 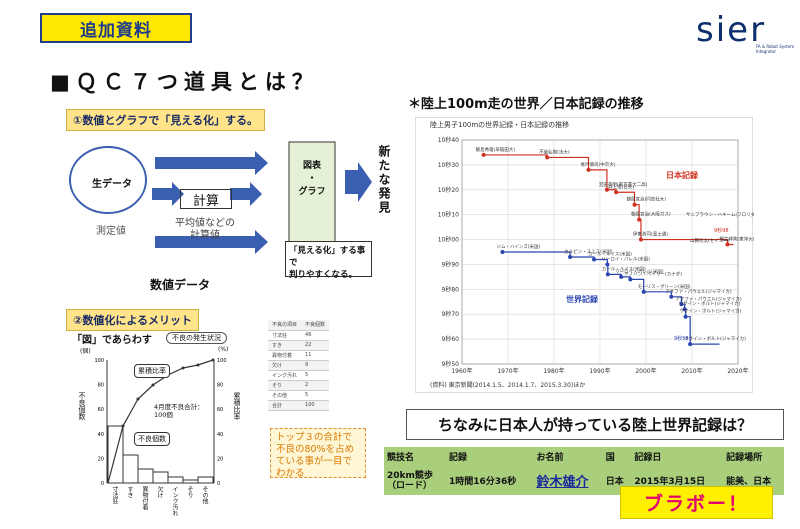 What do you see at coordinates (85, 351) in the screenshot?
I see `unit-left: (個)` at bounding box center [85, 351].